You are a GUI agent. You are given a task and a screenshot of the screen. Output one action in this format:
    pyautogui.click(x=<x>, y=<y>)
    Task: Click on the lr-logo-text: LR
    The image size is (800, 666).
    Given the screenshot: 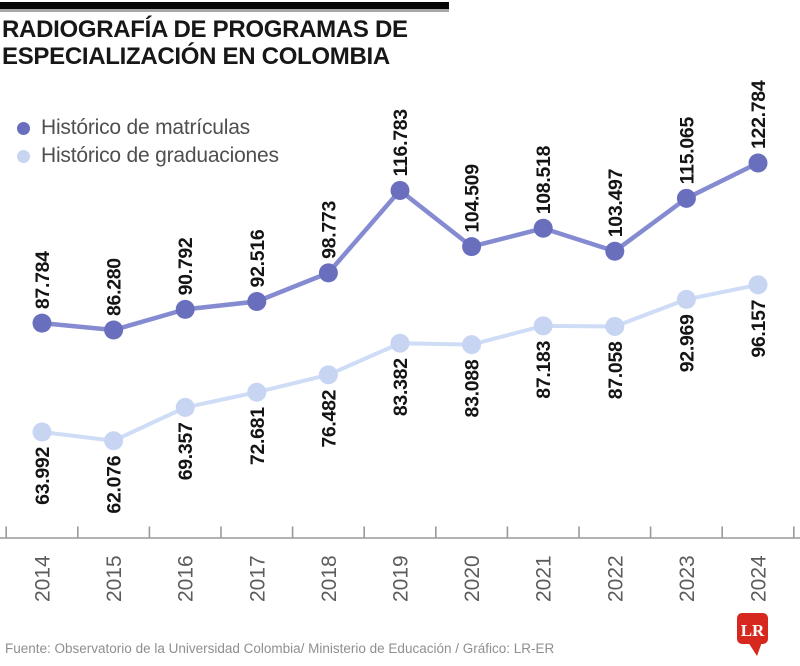 What is the action you would take?
    pyautogui.click(x=753, y=630)
    